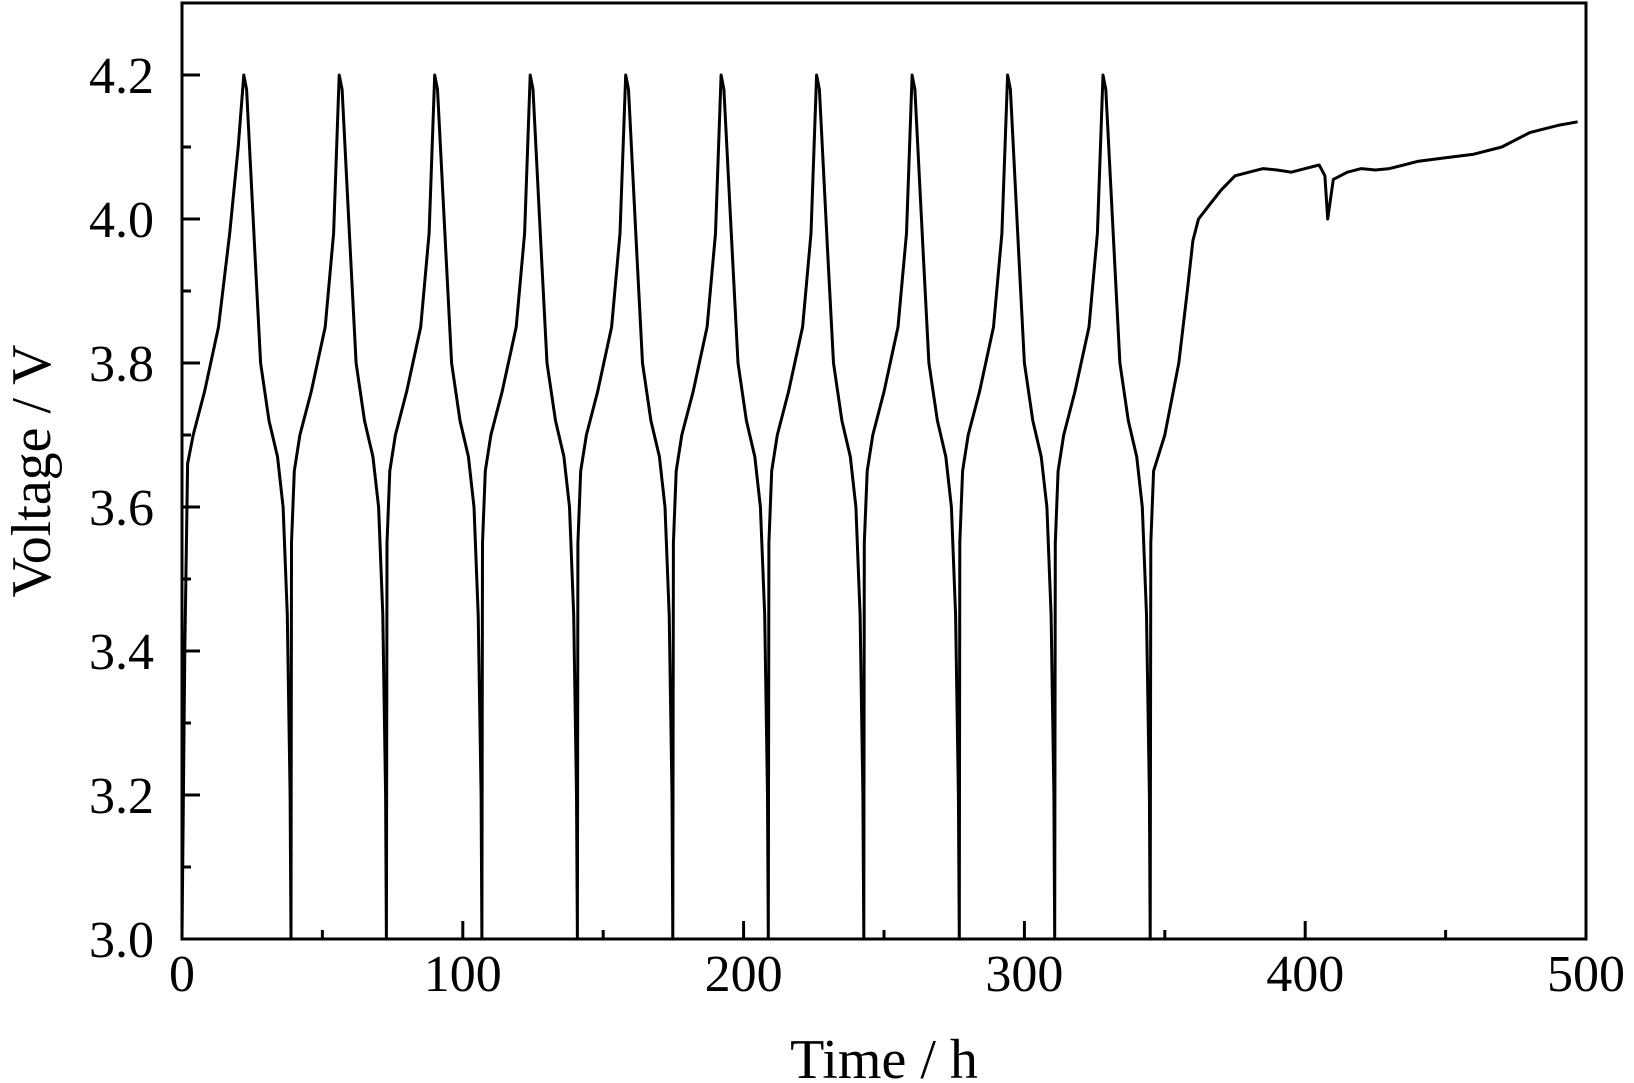 The image size is (1634, 1083). Describe the element at coordinates (121, 220) in the screenshot. I see `y-tick-label-4.0: 4.0` at that location.